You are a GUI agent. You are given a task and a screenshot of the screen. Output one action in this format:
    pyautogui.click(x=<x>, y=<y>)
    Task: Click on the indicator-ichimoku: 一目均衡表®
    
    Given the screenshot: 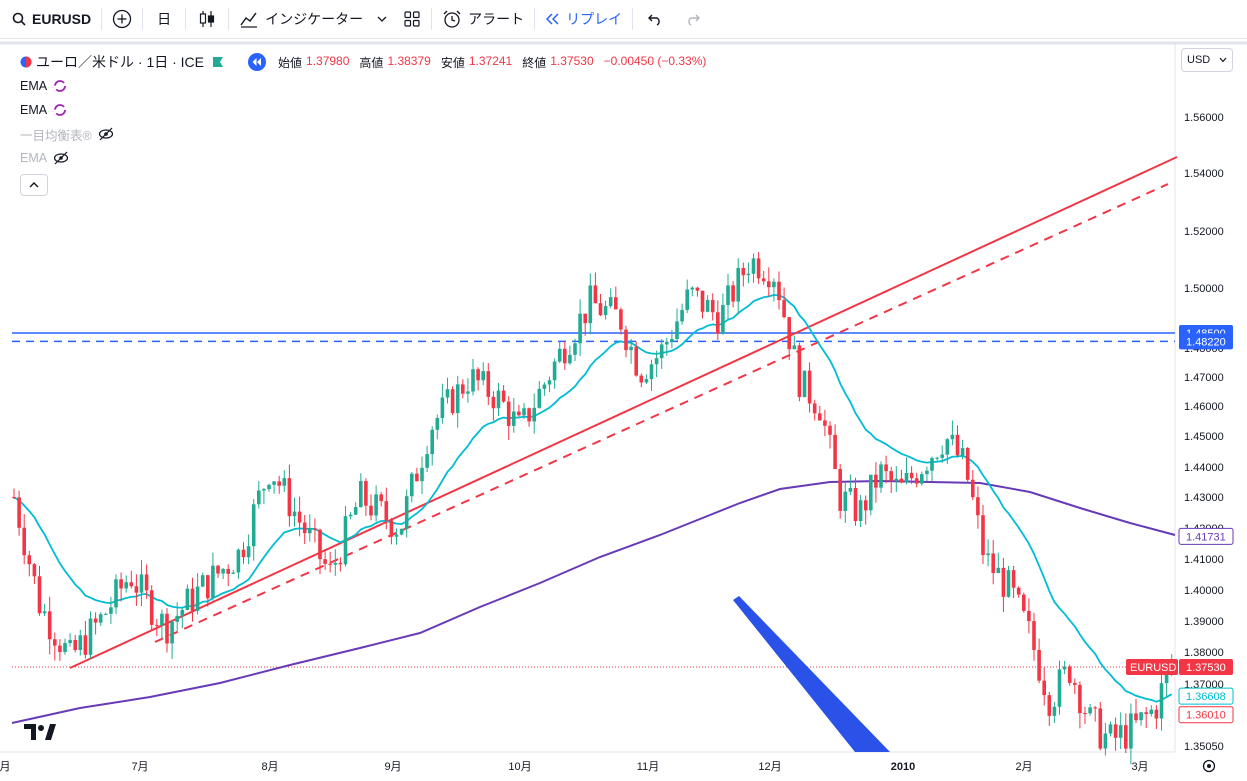 What is the action you would take?
    pyautogui.click(x=366, y=134)
    